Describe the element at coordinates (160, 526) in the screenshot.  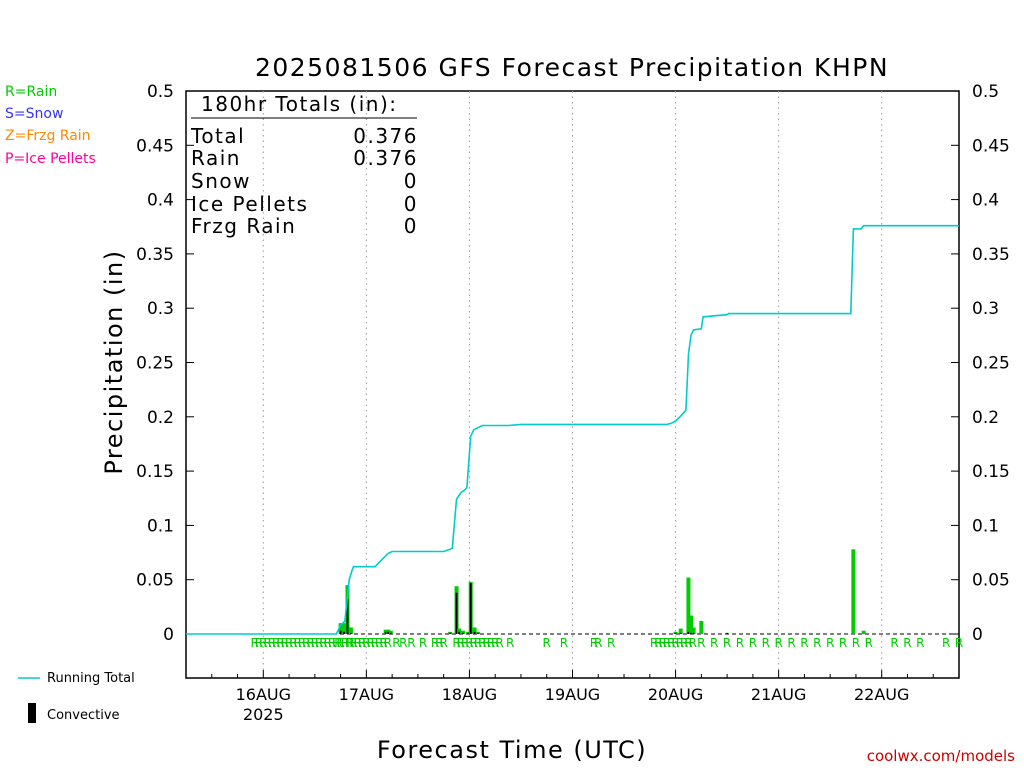
I see `y-tick-label: 0.1` at that location.